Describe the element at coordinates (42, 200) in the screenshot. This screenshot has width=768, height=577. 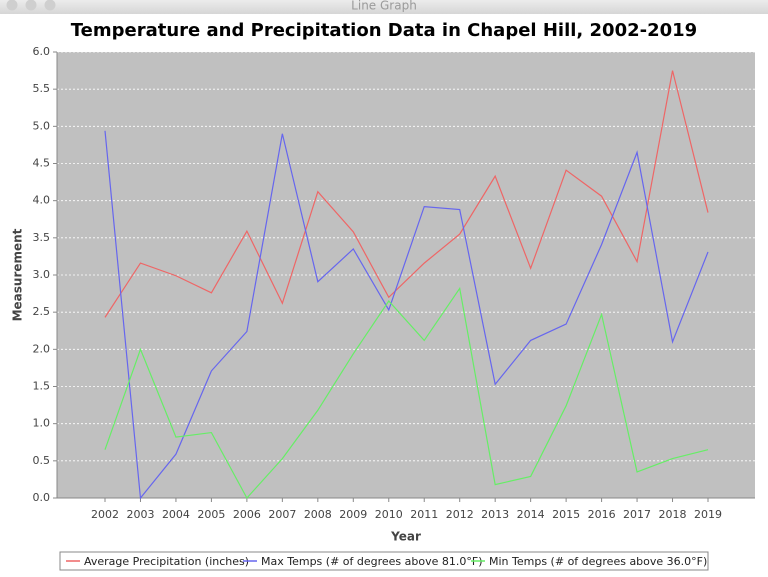
I see `y-tick-label: 4.0` at that location.